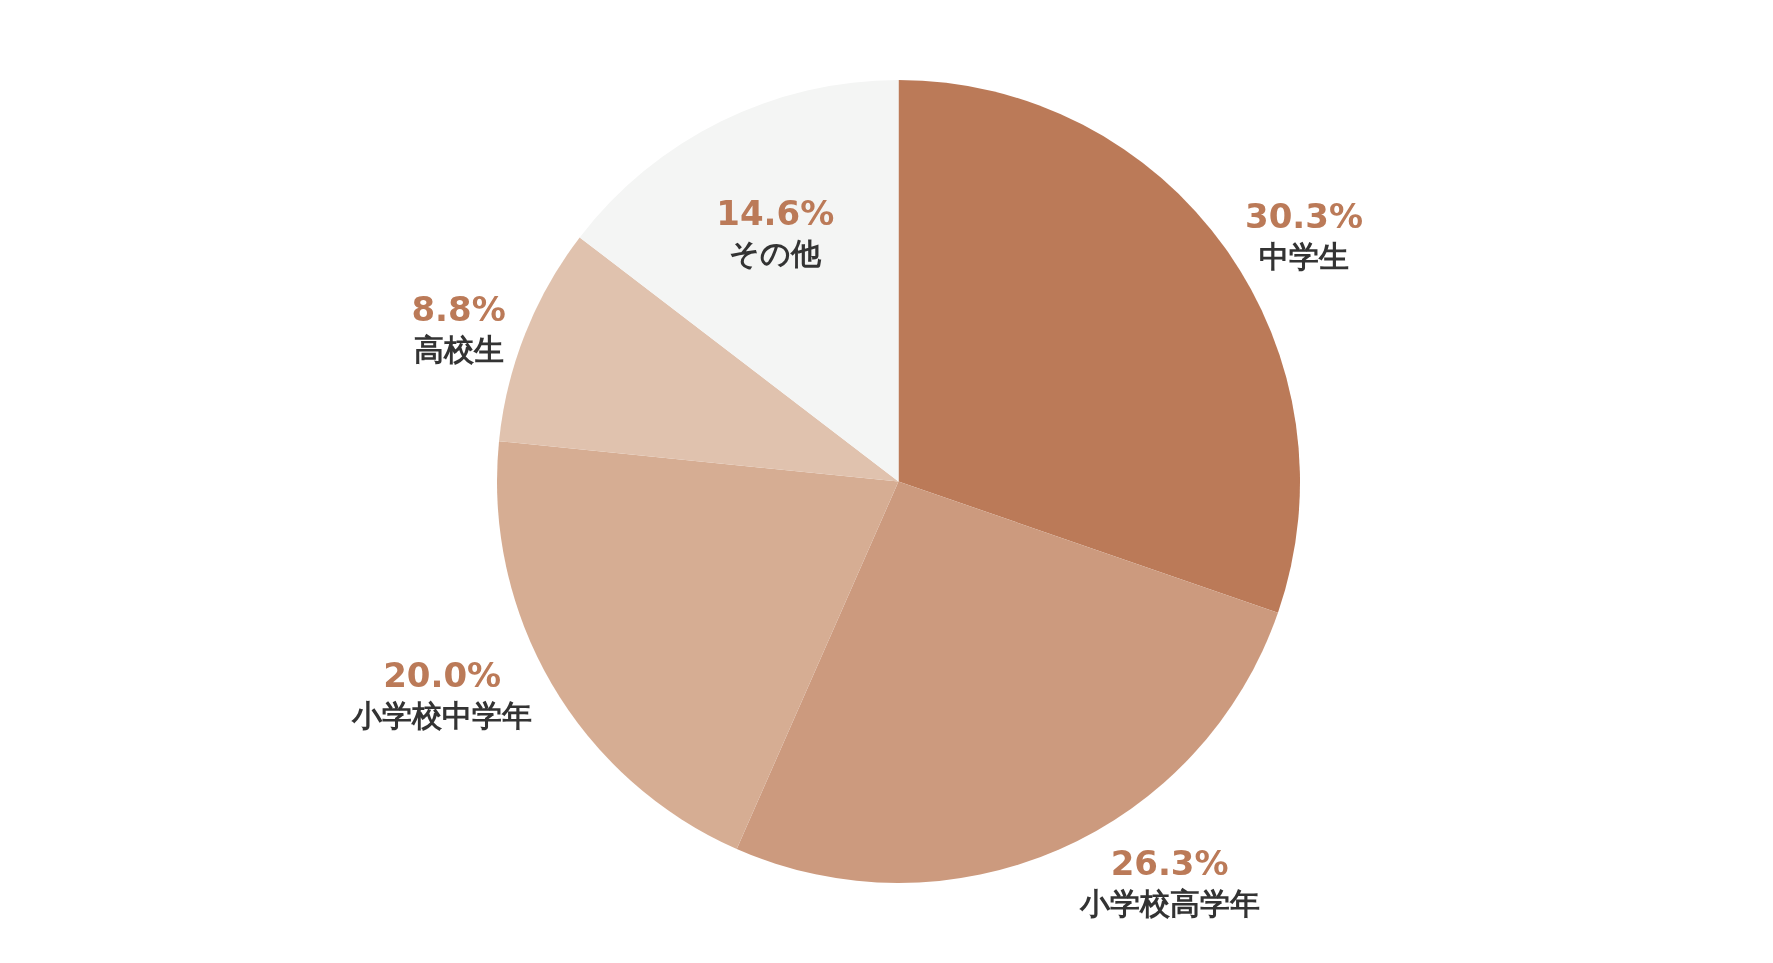 The height and width of the screenshot is (963, 1773). Describe the element at coordinates (458, 309) in the screenshot. I see `data-label: 8.8%` at that location.